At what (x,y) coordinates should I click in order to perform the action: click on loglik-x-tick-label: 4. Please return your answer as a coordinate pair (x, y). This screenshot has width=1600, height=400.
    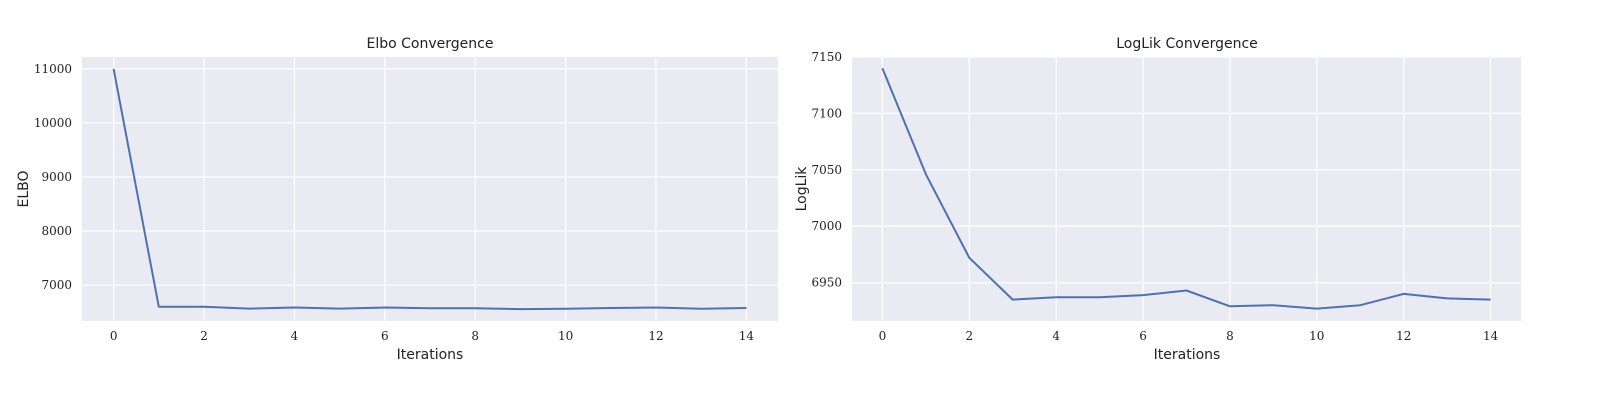
    Looking at the image, I should click on (1056, 336).